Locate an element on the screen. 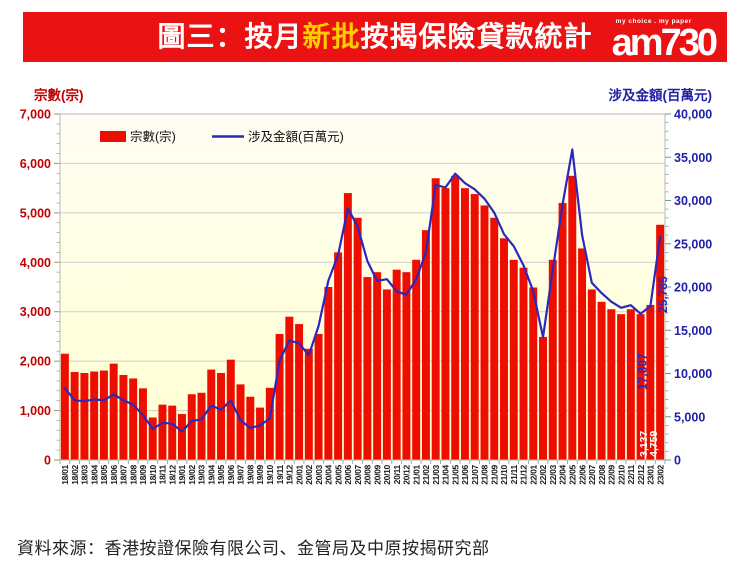 This screenshot has height=583, width=749. svg-text: 18/02 is located at coordinates (75, 474).